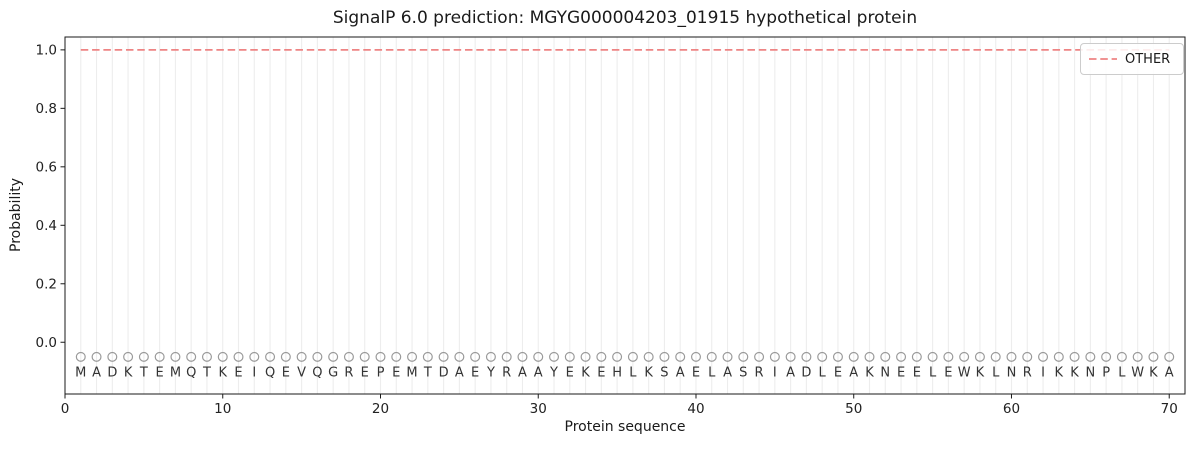 This screenshot has width=1200, height=450. Describe the element at coordinates (80, 372) in the screenshot. I see `residue-letter: M` at that location.